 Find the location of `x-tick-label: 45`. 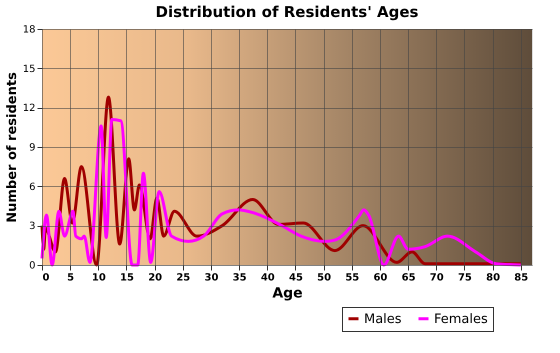

x-tick-label: 45 is located at coordinates (295, 278).